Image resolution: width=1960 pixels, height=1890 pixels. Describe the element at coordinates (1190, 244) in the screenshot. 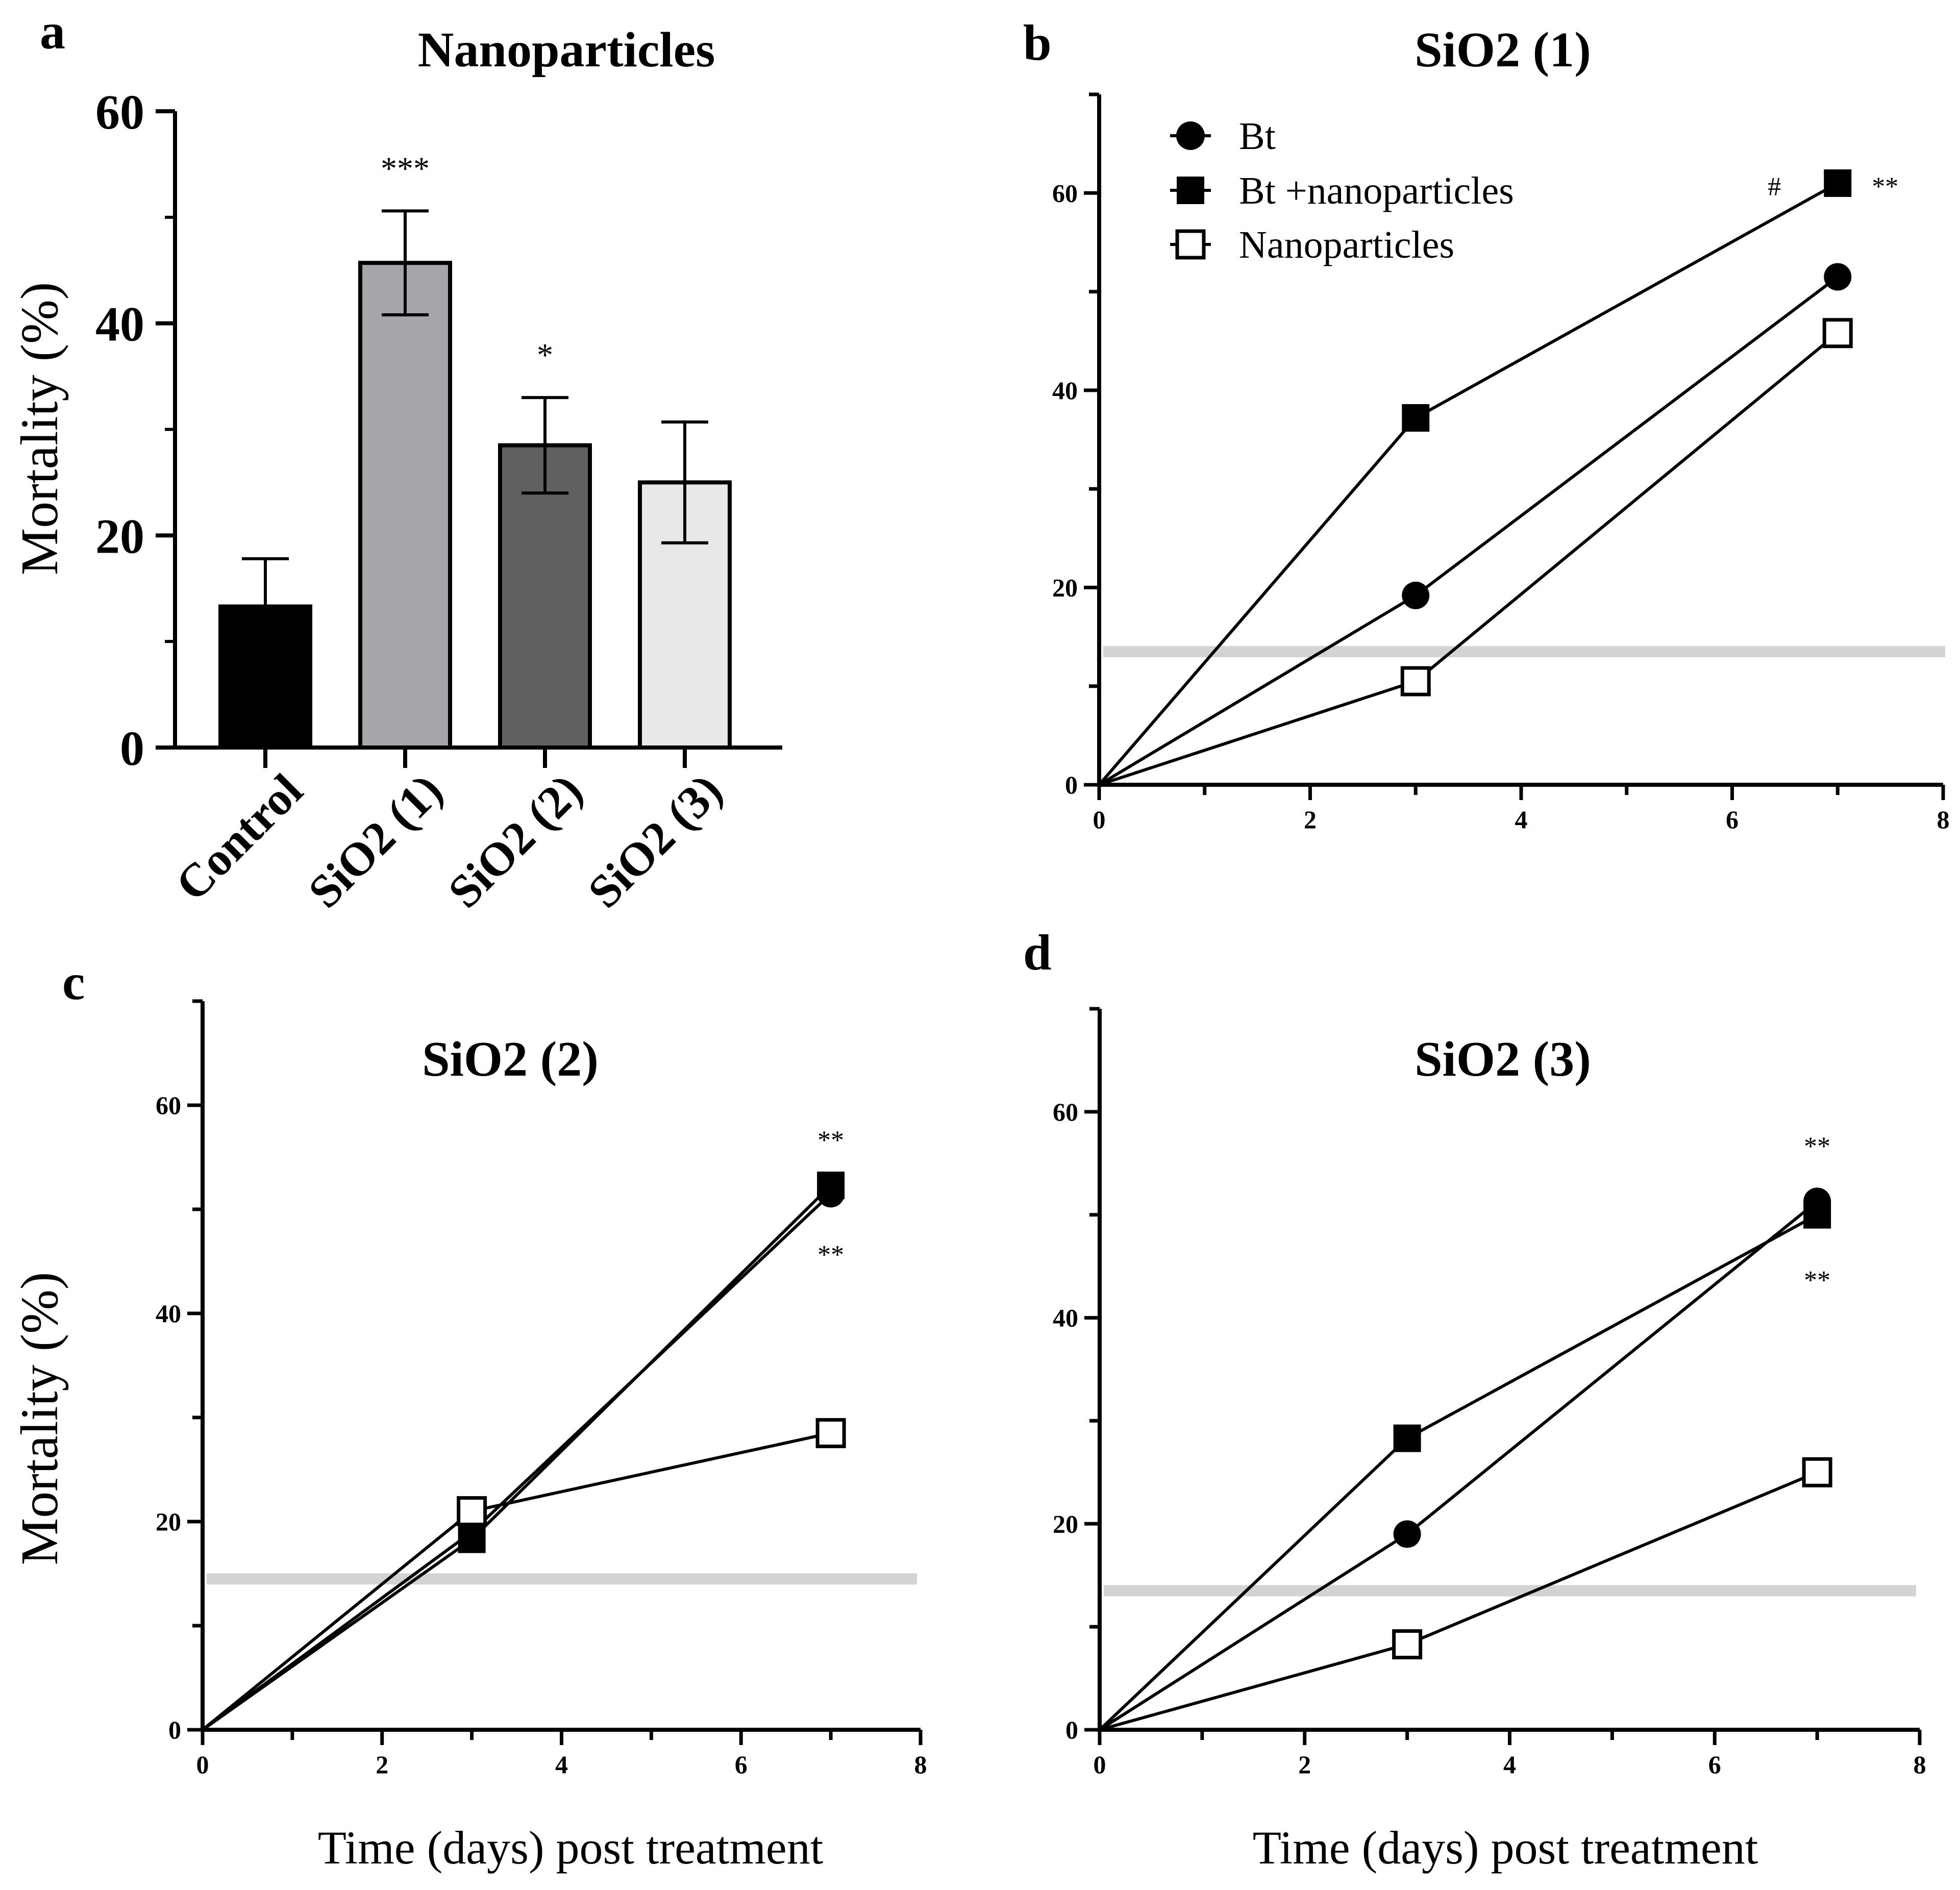

I see `legend-marker-open-square` at that location.